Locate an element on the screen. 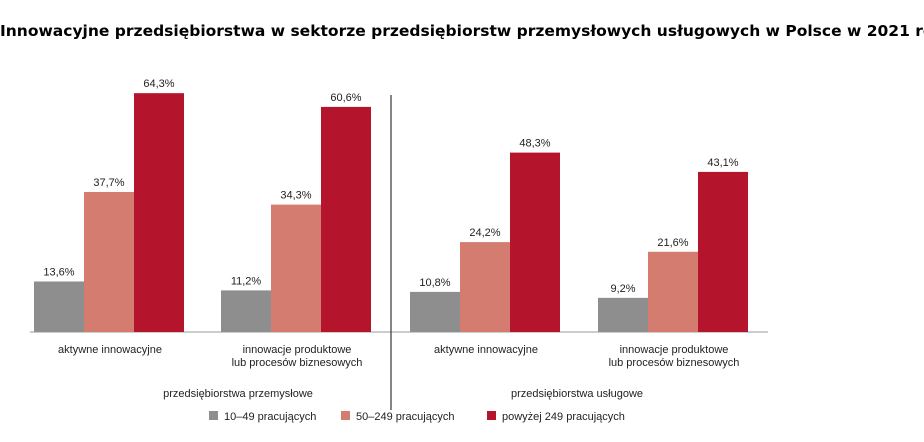  data-label: 43,1% is located at coordinates (722, 163).